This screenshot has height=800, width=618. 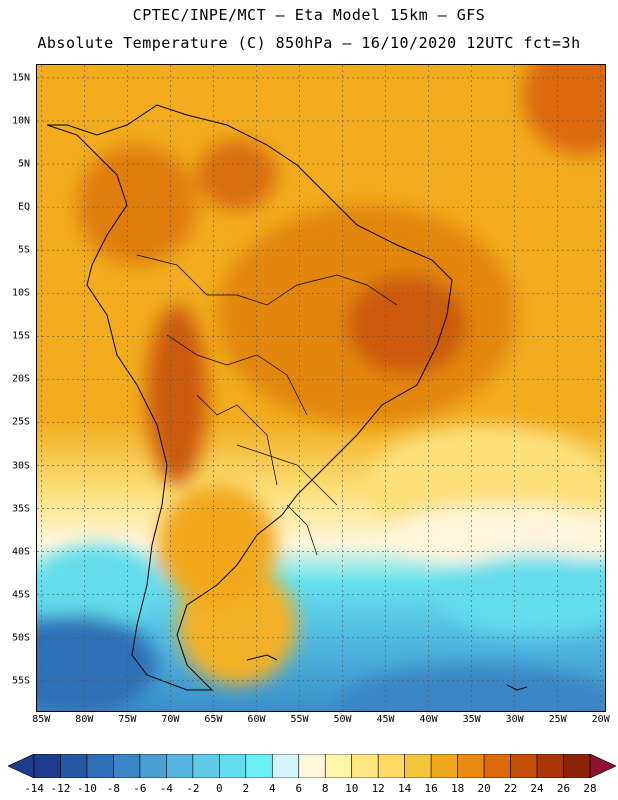 I want to click on colorbar-tick-label: 26, so click(x=563, y=788).